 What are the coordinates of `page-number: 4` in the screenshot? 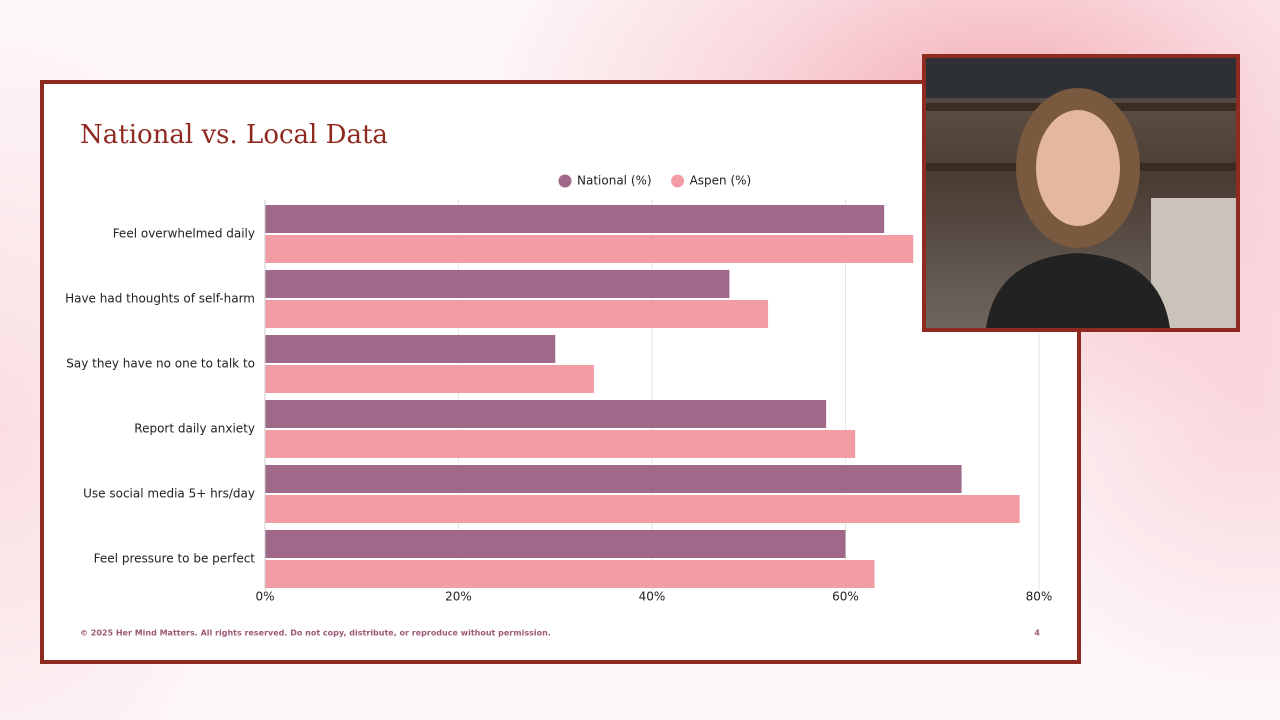 It's located at (1037, 633).